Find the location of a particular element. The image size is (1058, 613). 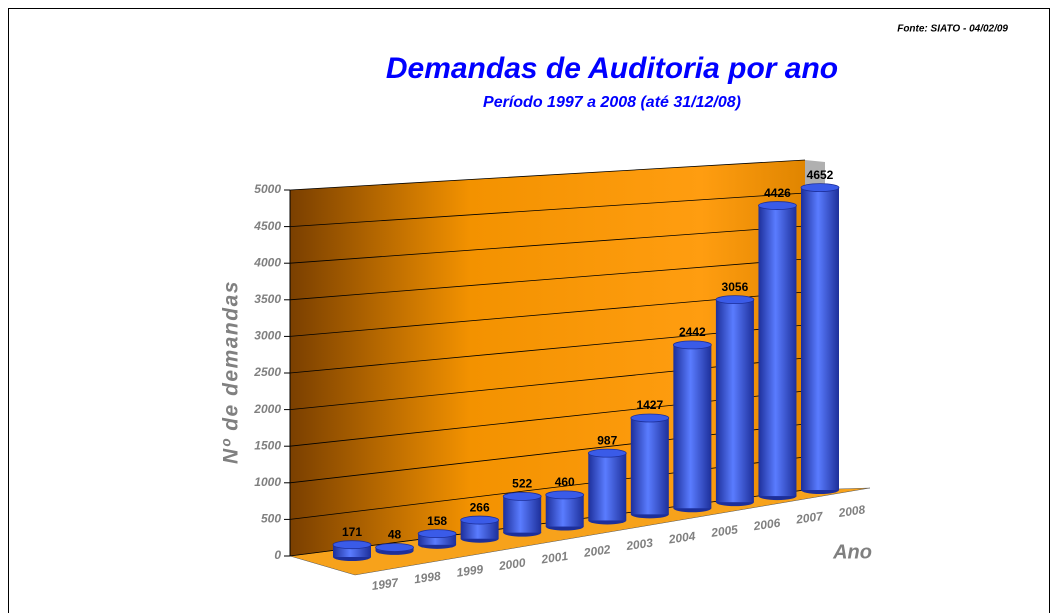

y-tick-label: 3500 is located at coordinates (267, 299).